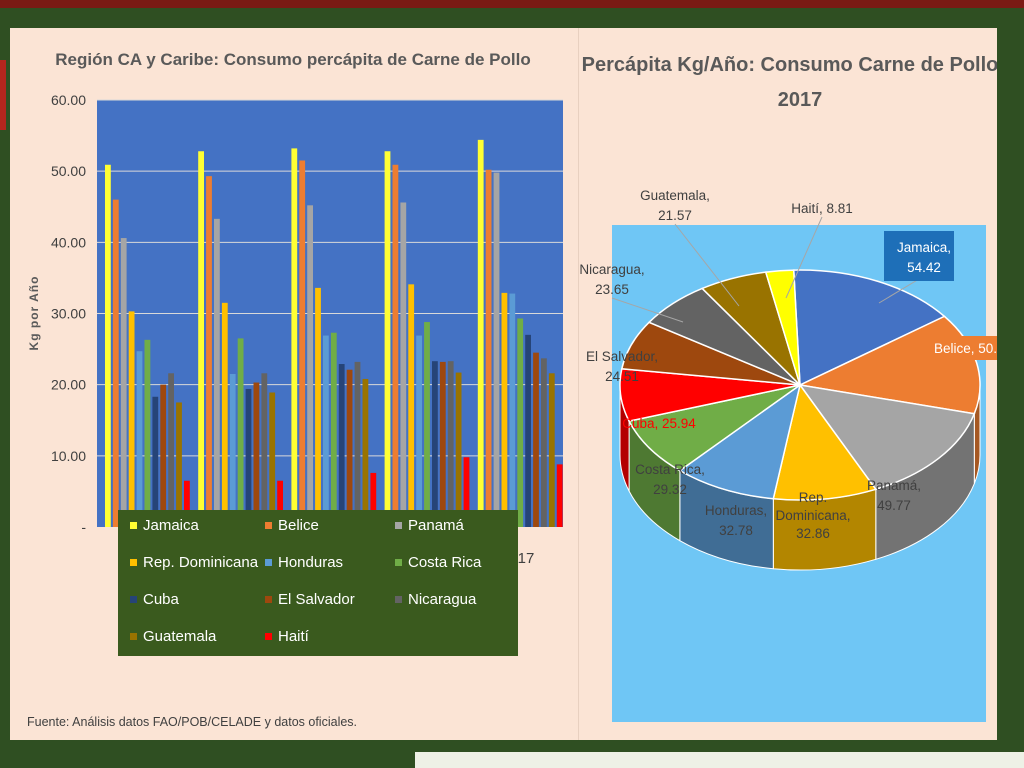 Image resolution: width=1024 pixels, height=768 pixels. Describe the element at coordinates (83, 527) in the screenshot. I see `bar-y-tick: -` at that location.